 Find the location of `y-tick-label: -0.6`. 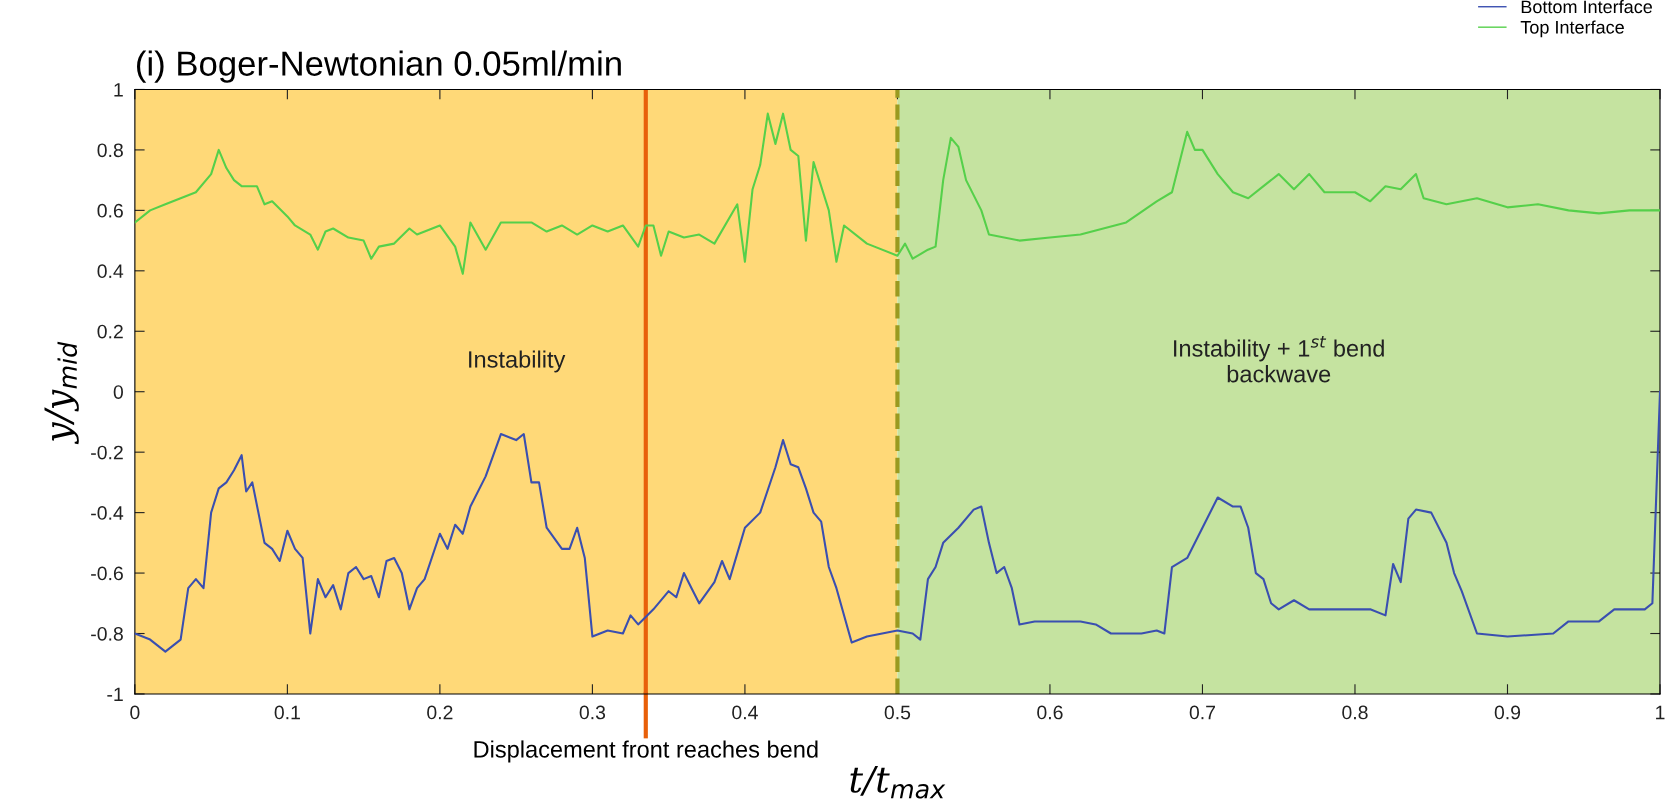

y-tick-label: -0.6 is located at coordinates (107, 573).